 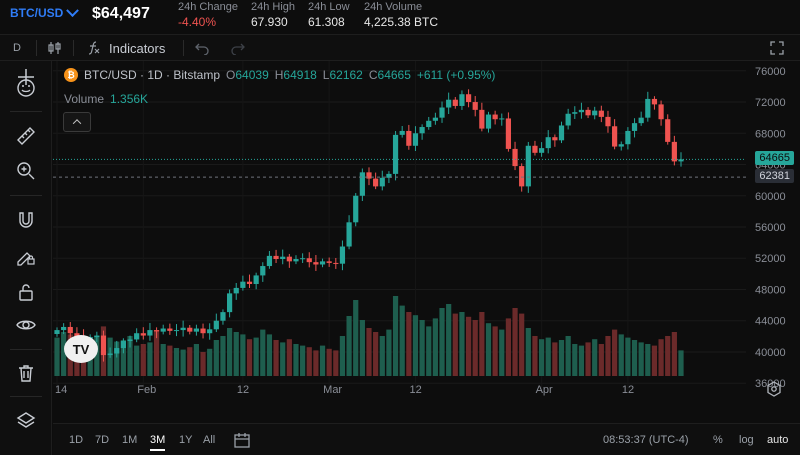 I want to click on volume-value: 1.356K, so click(x=129, y=99).